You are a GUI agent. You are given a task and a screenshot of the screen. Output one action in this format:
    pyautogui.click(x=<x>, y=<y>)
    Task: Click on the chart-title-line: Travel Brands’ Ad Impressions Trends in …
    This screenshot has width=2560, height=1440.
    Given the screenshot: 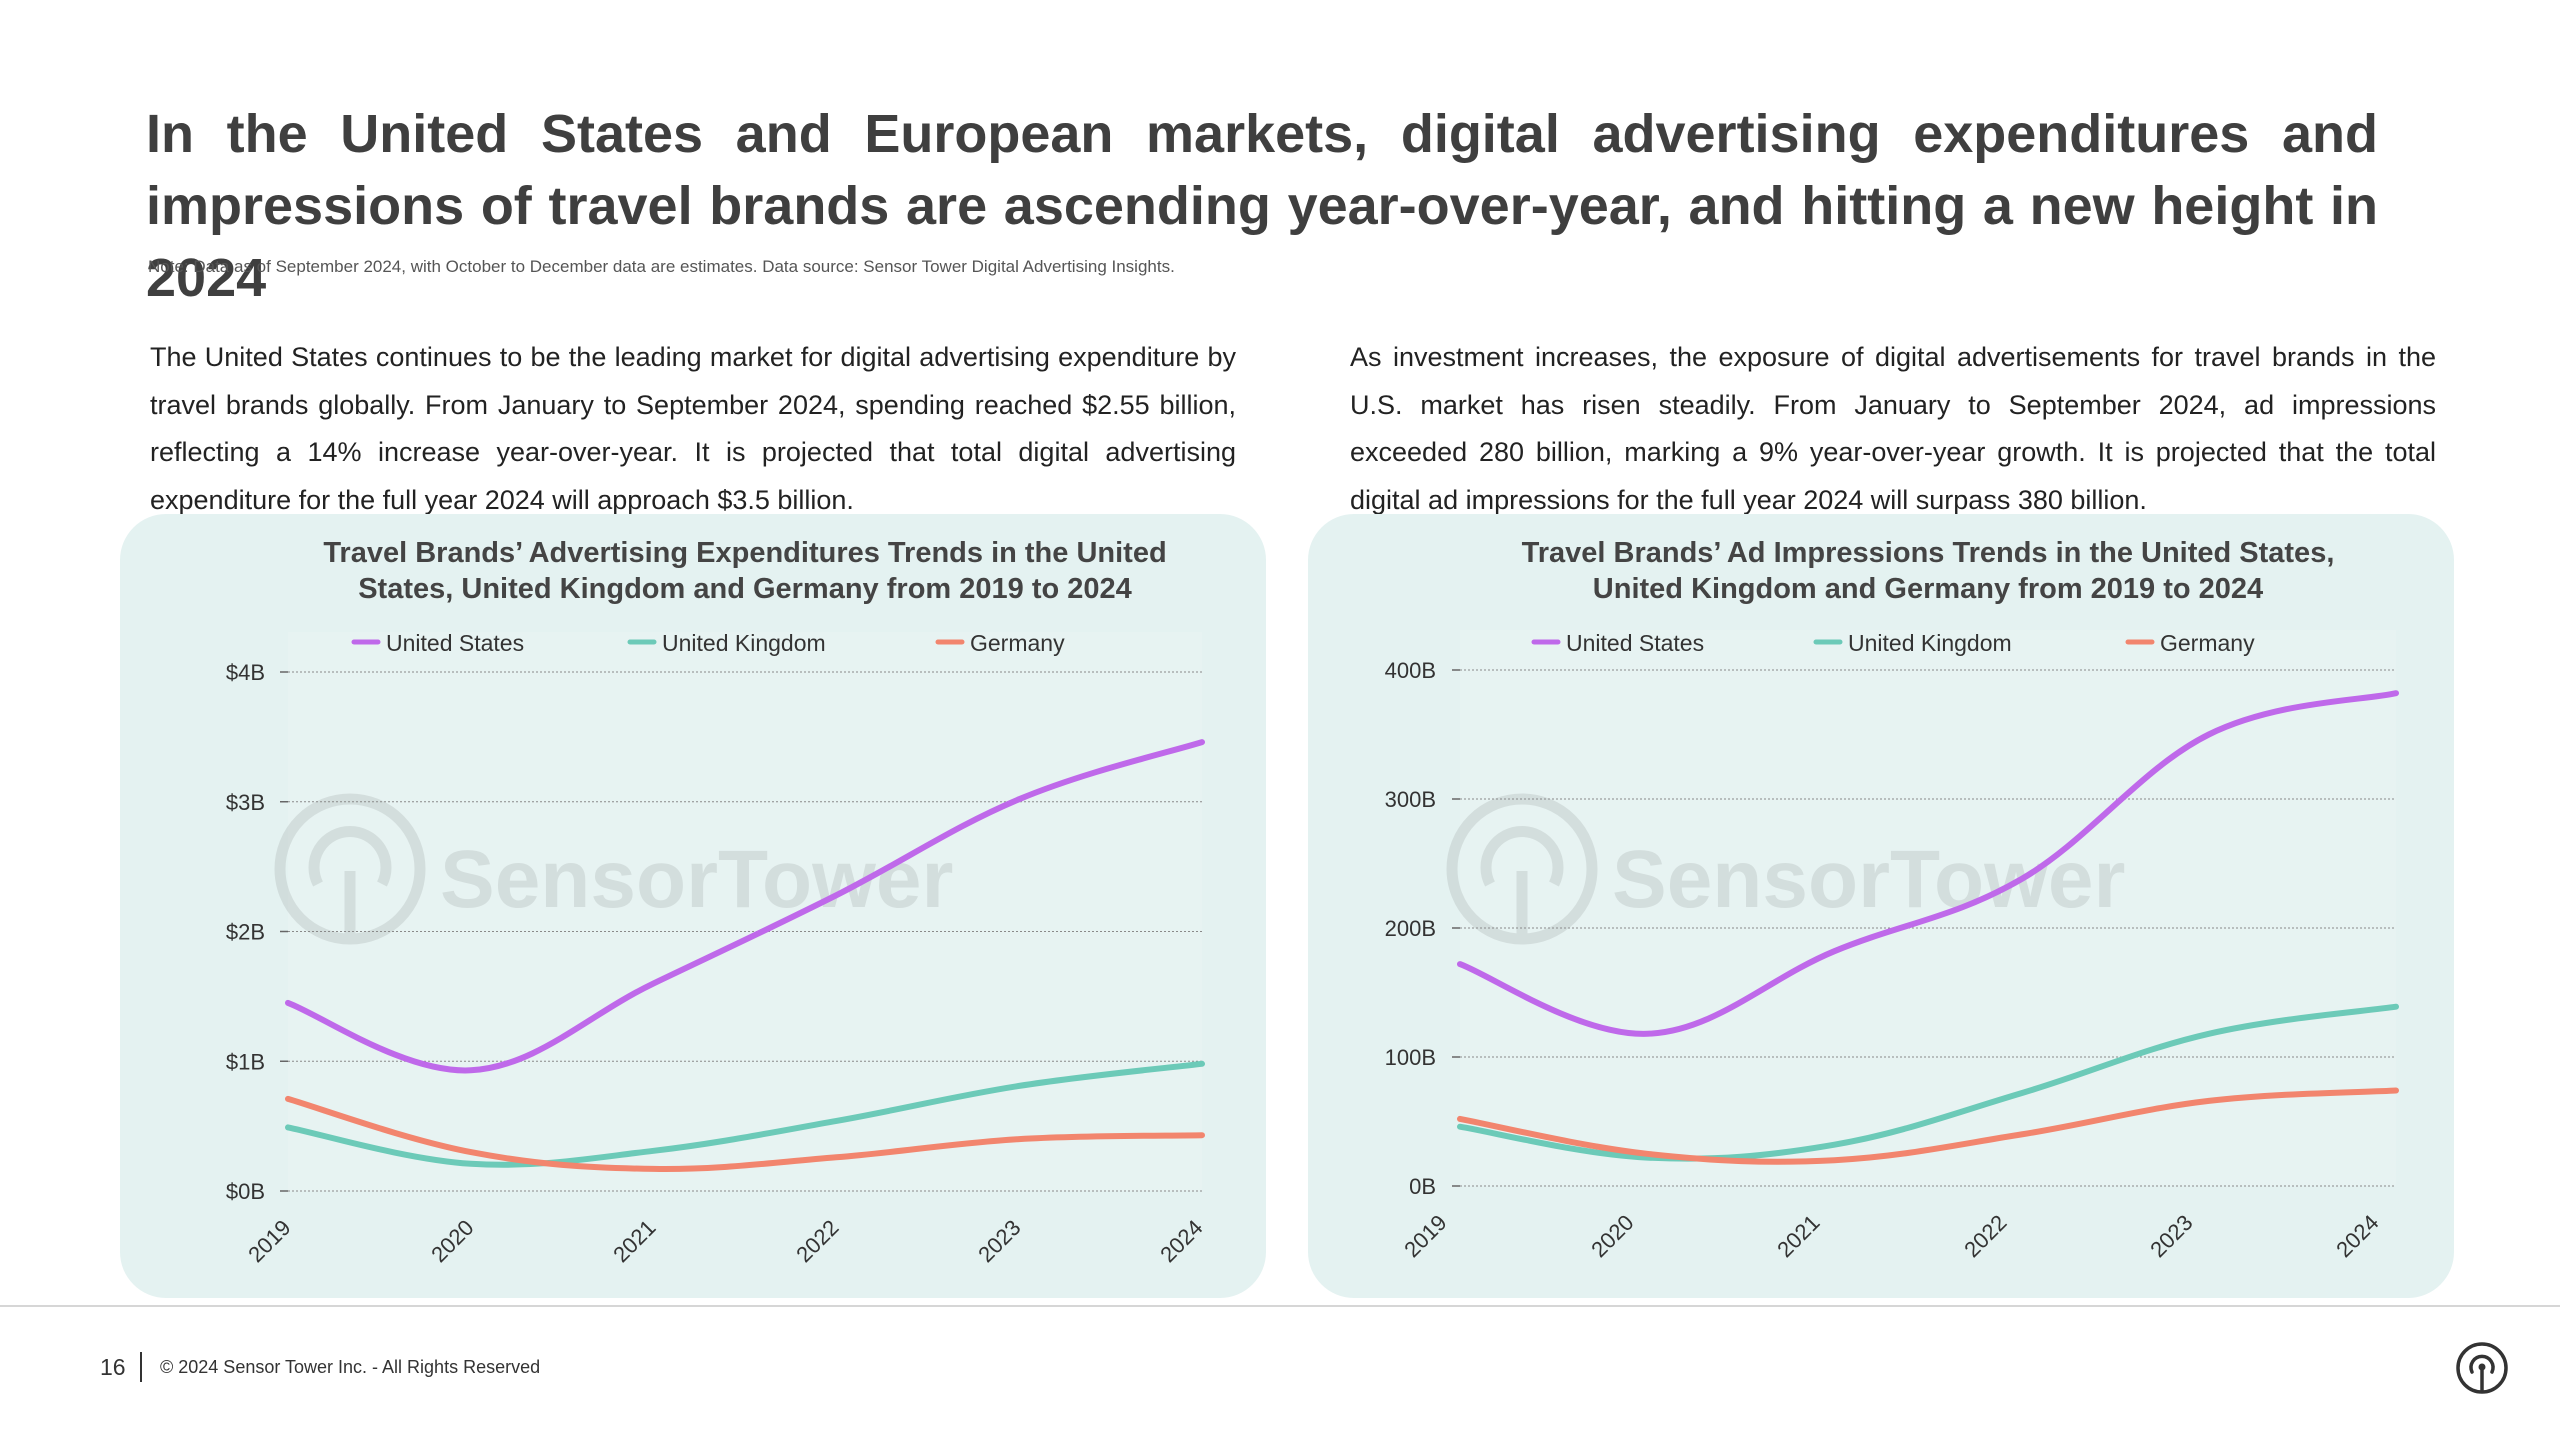 What is the action you would take?
    pyautogui.click(x=1928, y=553)
    